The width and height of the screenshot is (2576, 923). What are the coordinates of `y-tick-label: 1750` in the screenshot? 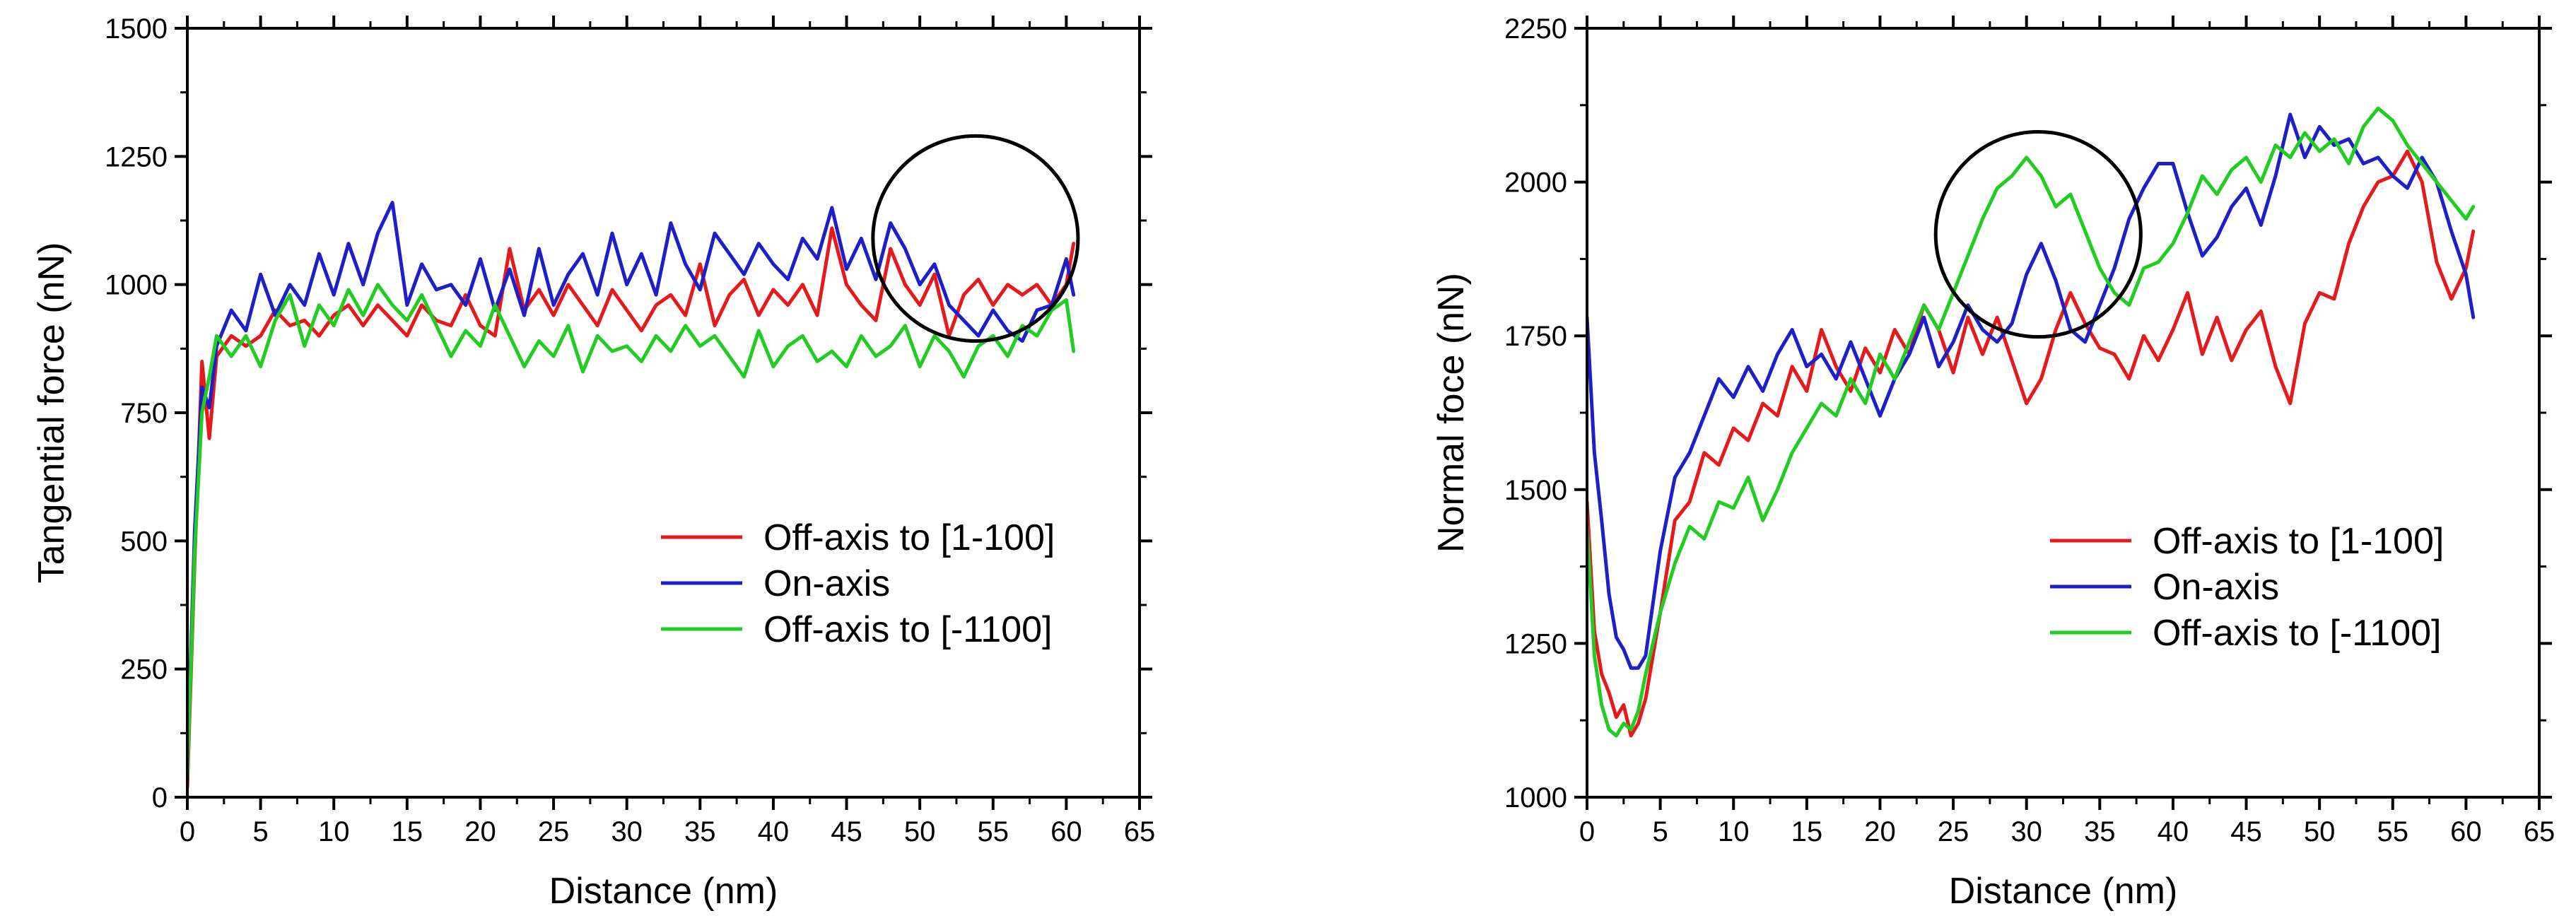 It's located at (1536, 336).